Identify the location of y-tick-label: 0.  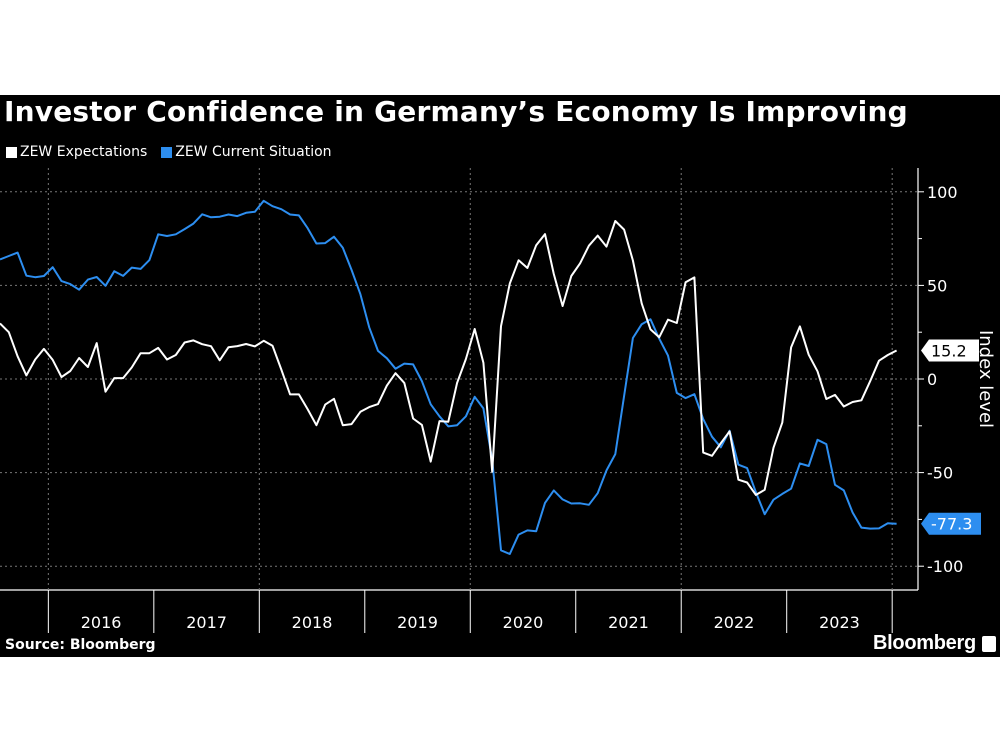
(932, 379).